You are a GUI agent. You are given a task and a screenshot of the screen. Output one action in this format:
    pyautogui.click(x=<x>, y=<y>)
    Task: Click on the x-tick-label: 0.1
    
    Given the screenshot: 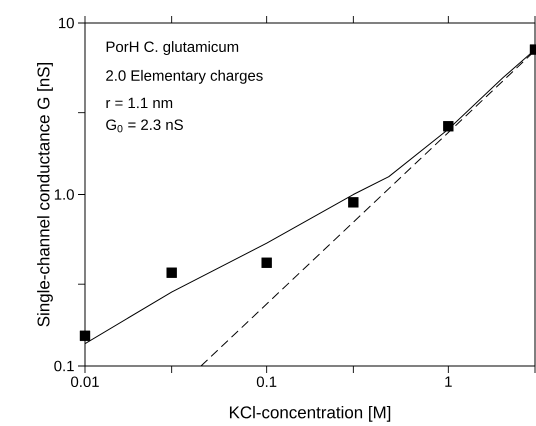 What is the action you would take?
    pyautogui.click(x=266, y=382)
    